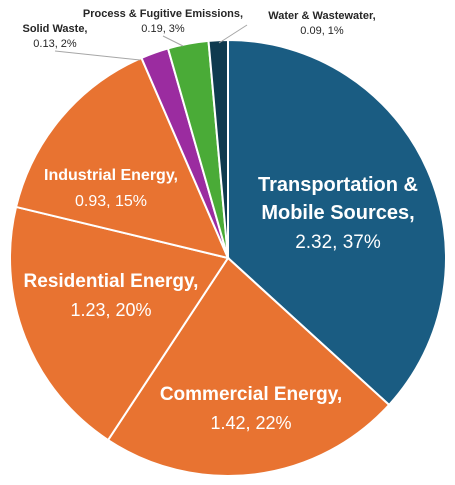 This screenshot has width=455, height=485. I want to click on data-label-name-industrial-energy: Industrial Energy,, so click(111, 175).